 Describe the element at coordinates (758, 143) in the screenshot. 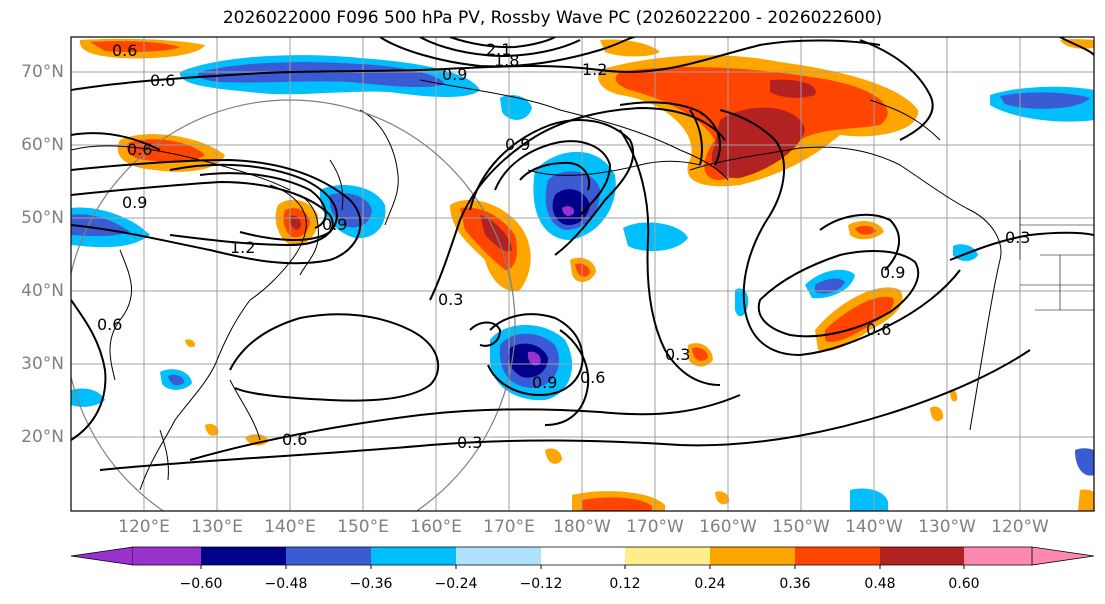

I see `positive-anomaly-alaska-peak` at that location.